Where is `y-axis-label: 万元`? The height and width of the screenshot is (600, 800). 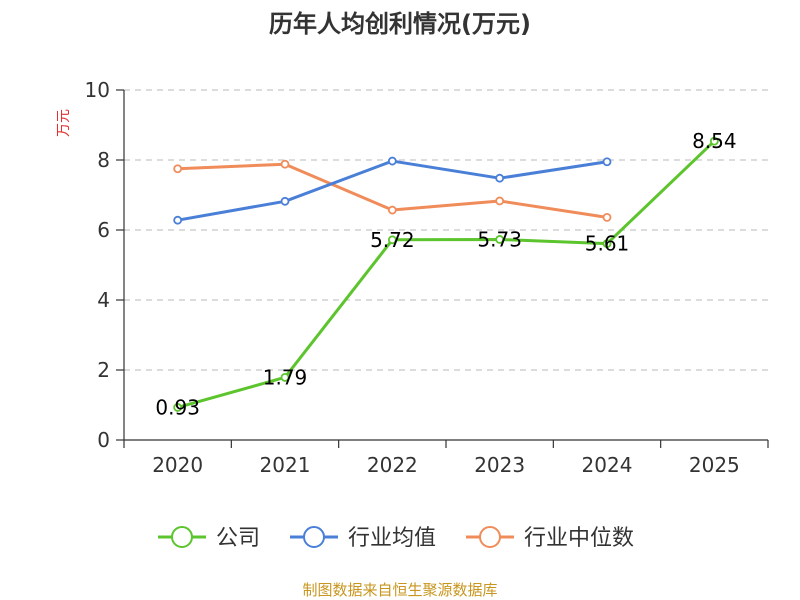
y-axis-label: 万元 is located at coordinates (64, 123).